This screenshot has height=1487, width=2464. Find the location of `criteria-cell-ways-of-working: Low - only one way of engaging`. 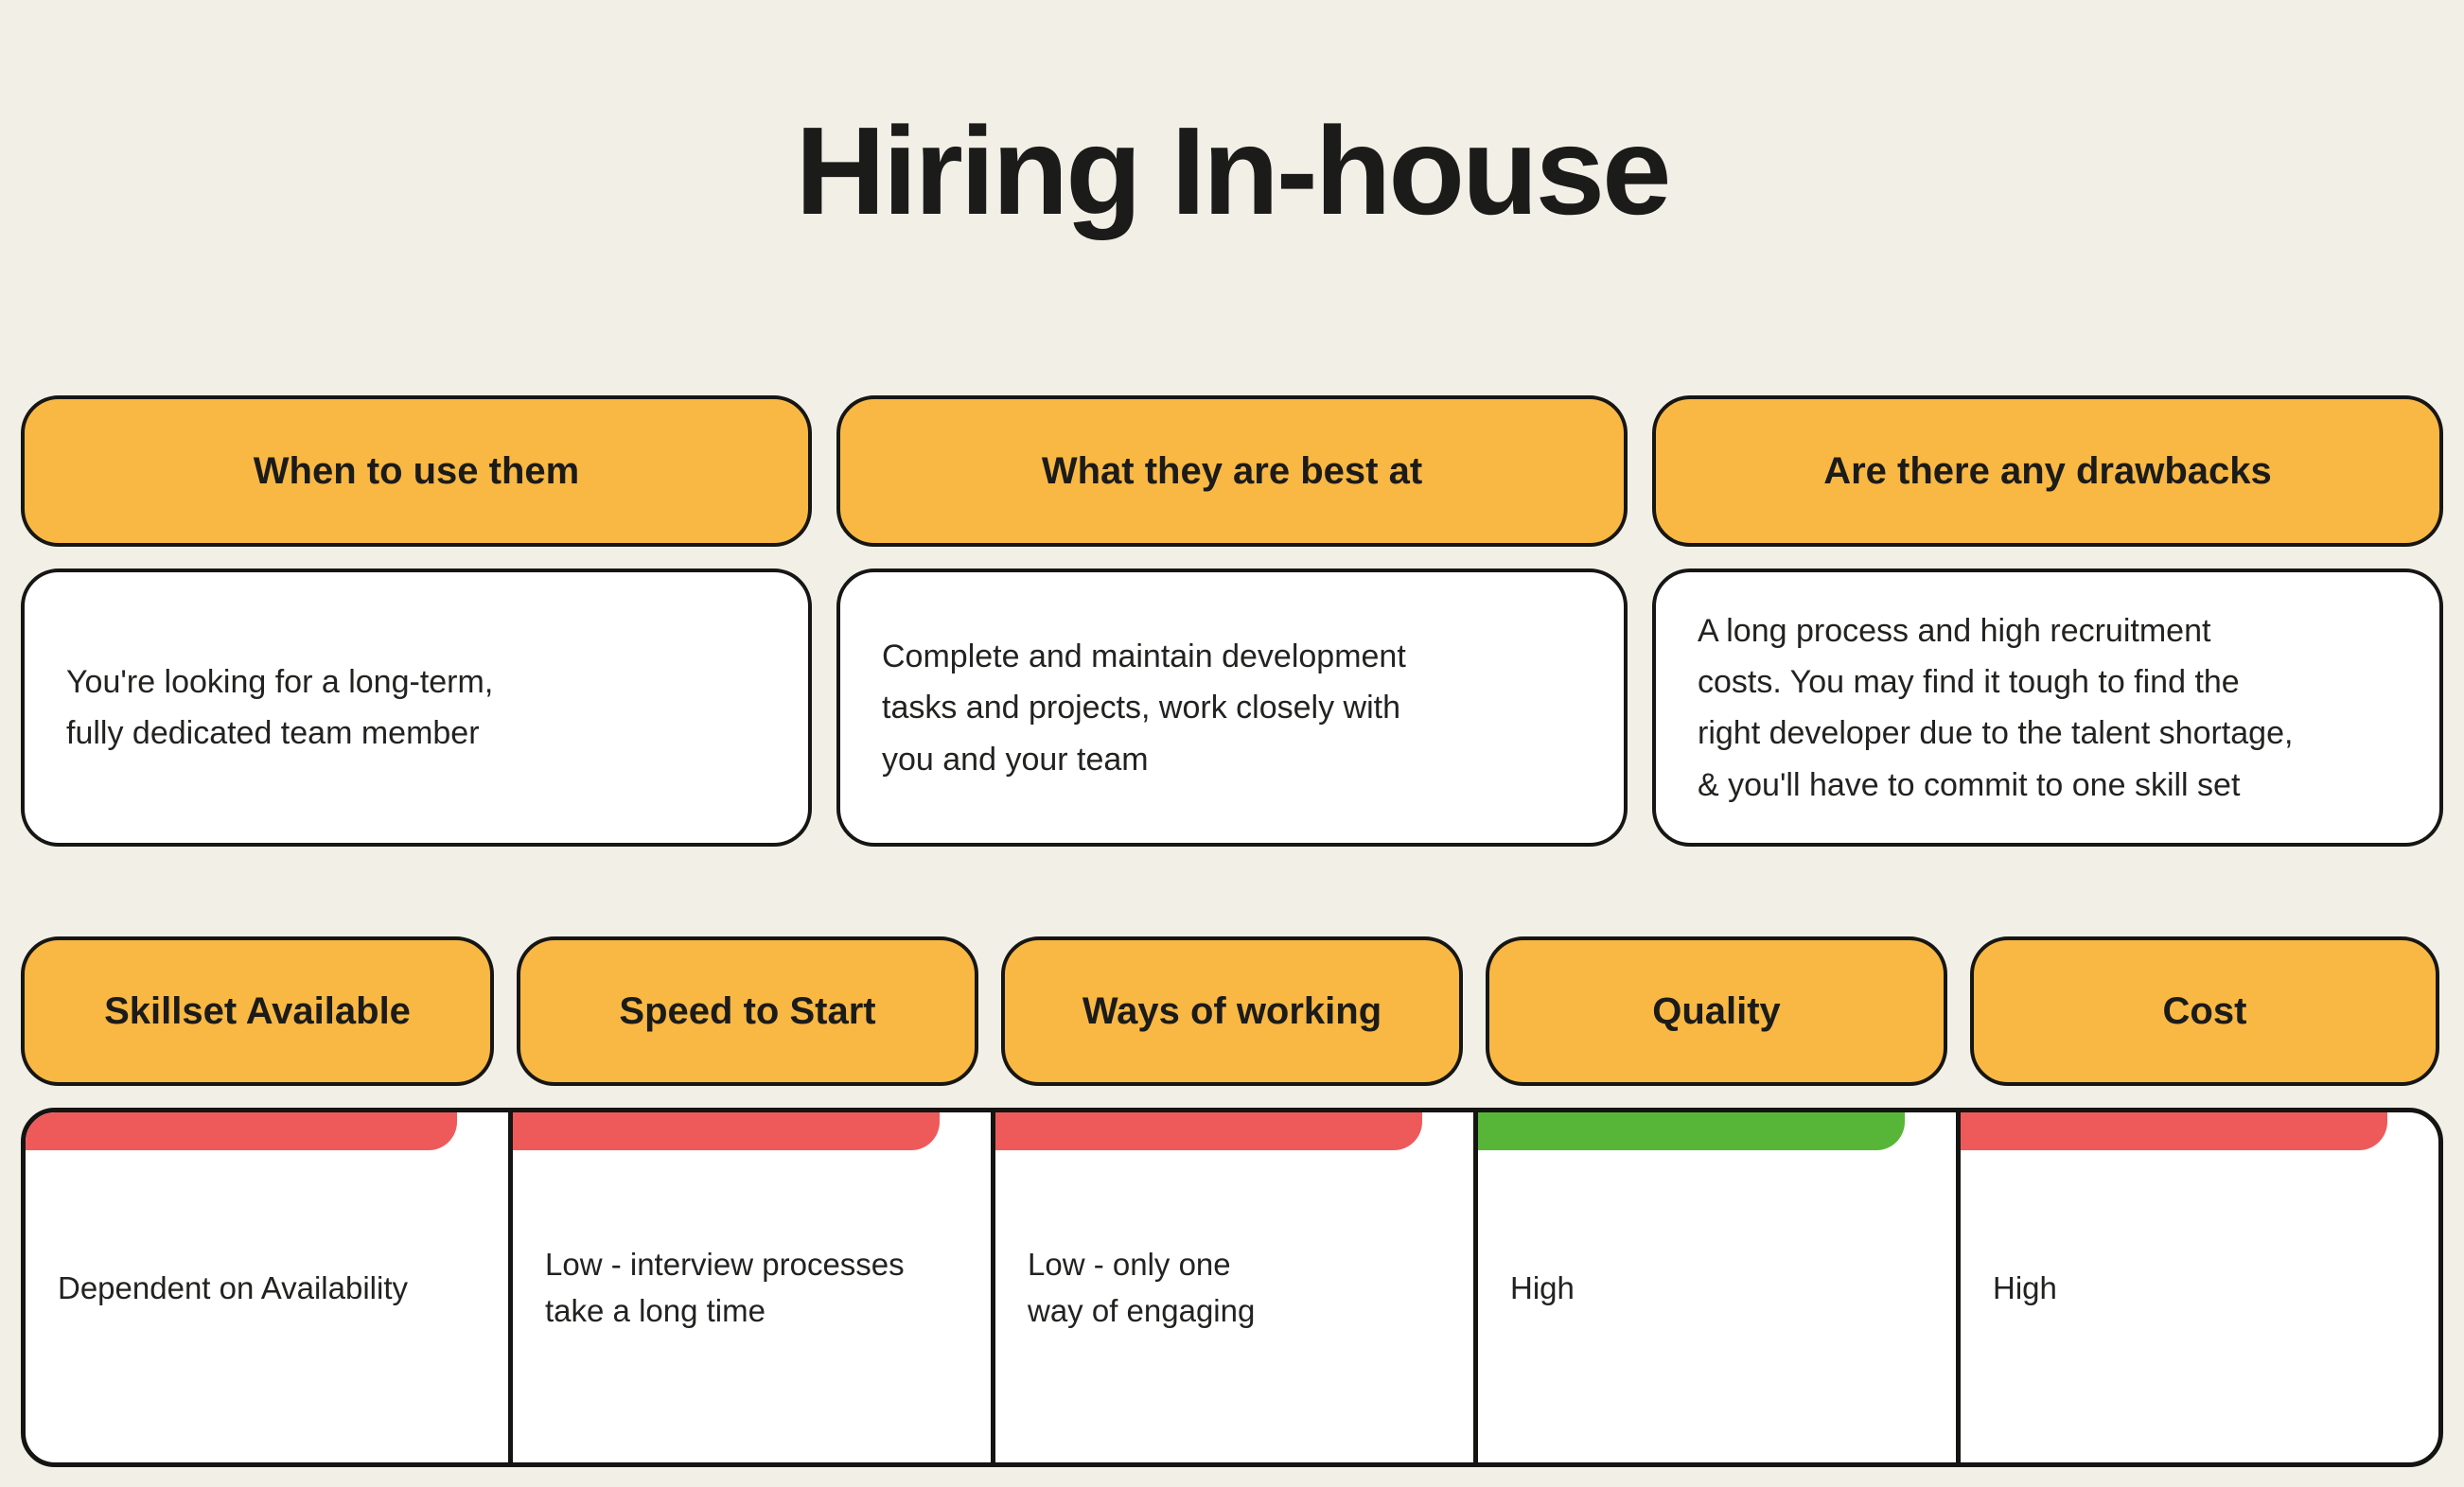

criteria-cell-ways-of-working: Low - only one way of engaging is located at coordinates (1232, 1287).